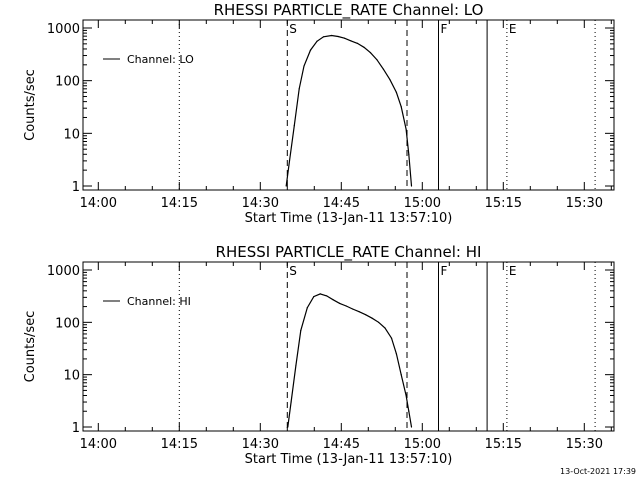  What do you see at coordinates (584, 203) in the screenshot?
I see `panel-1-x-tick-label: 15:30` at bounding box center [584, 203].